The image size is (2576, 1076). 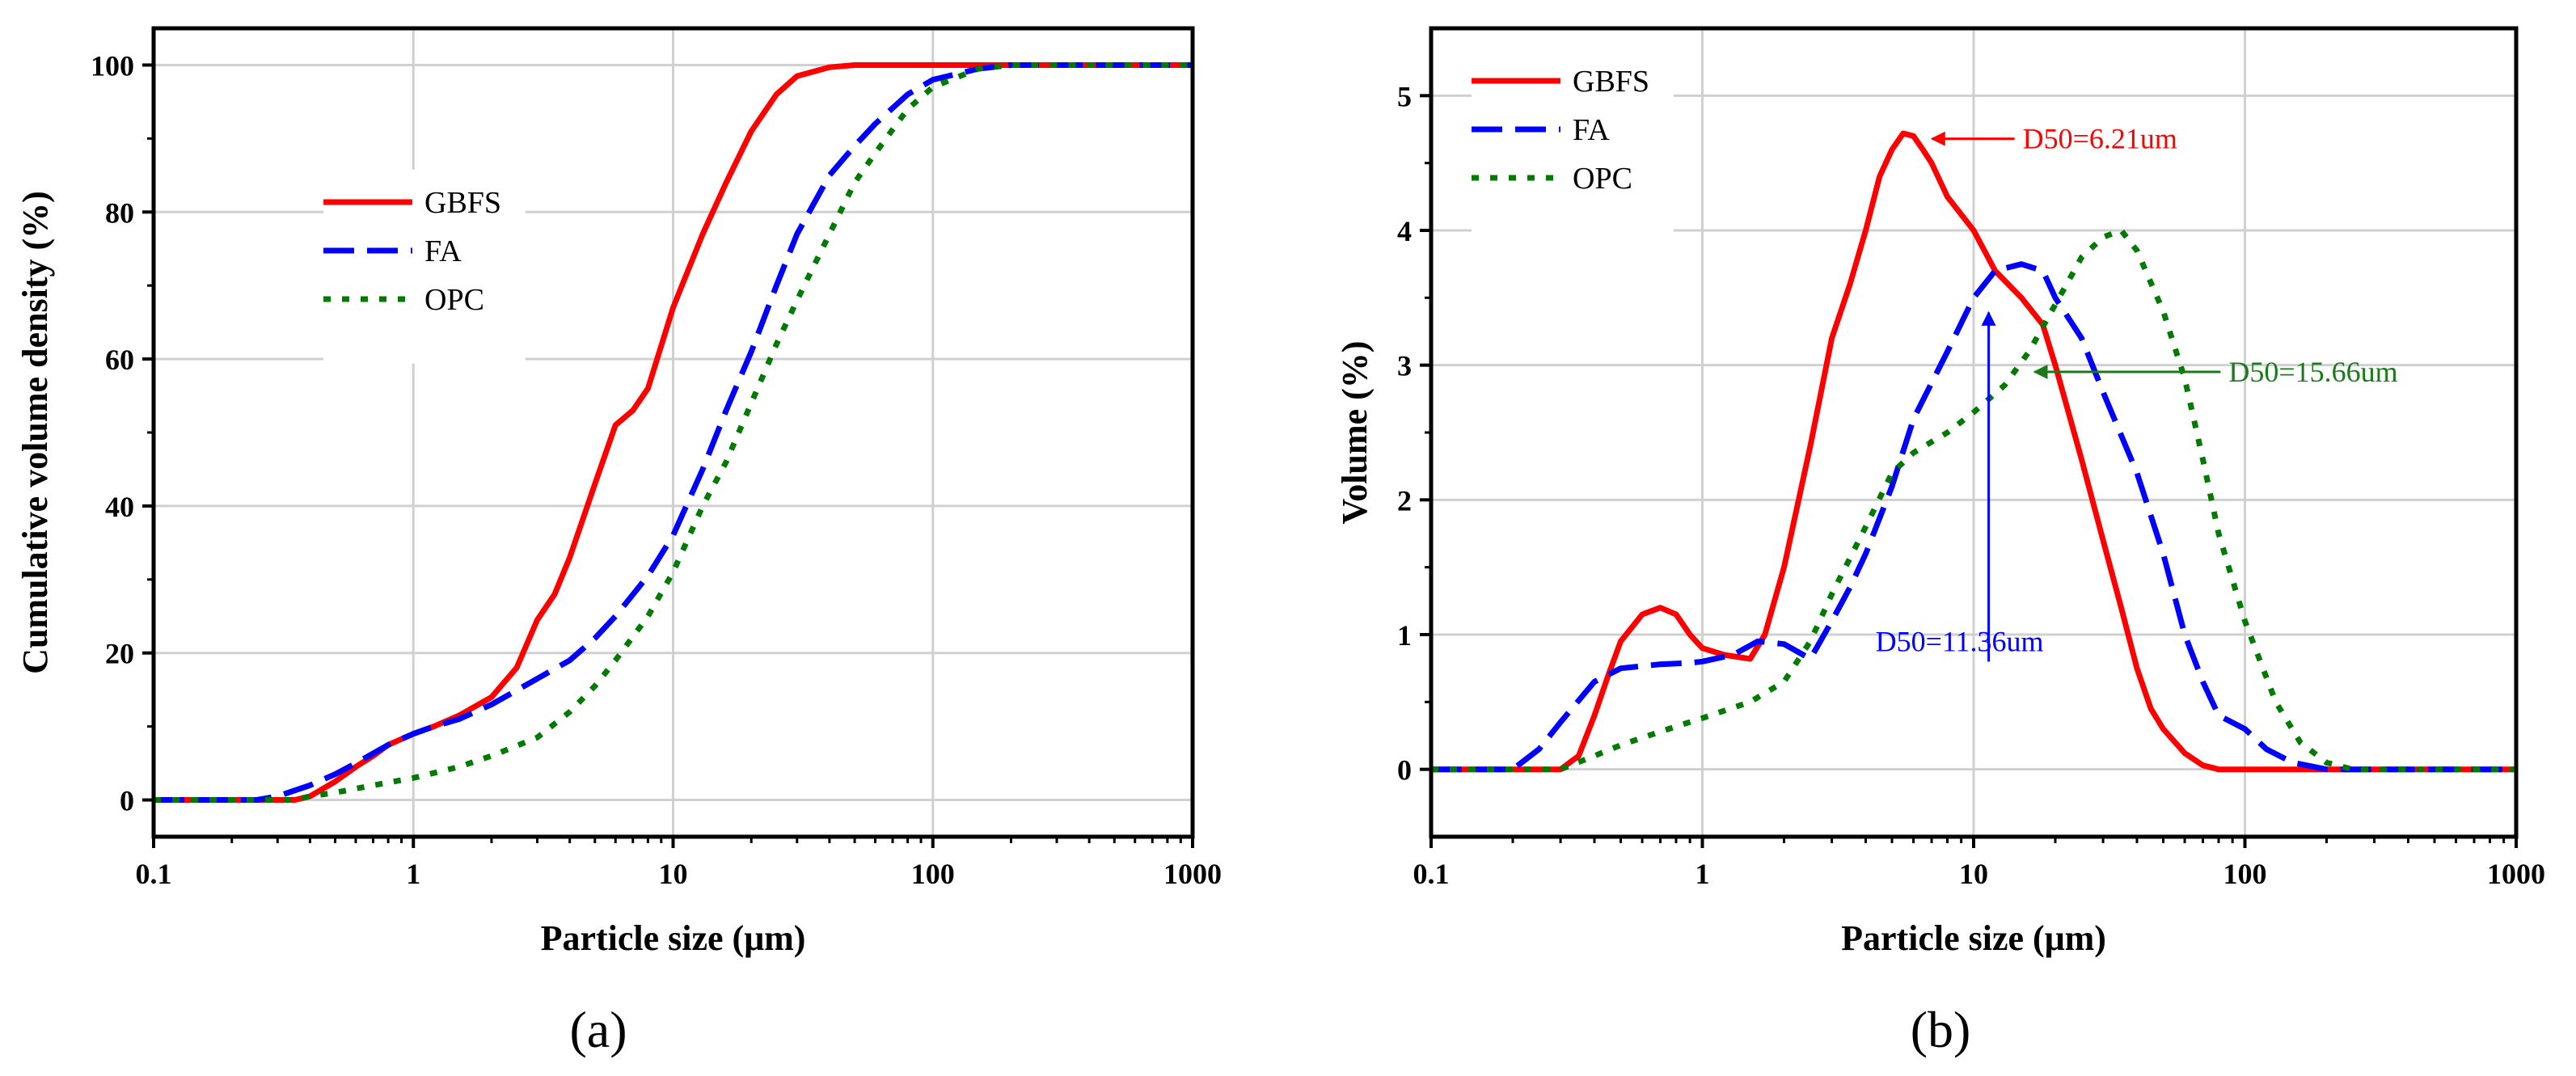 I want to click on y-tick-label: 1, so click(x=1404, y=635).